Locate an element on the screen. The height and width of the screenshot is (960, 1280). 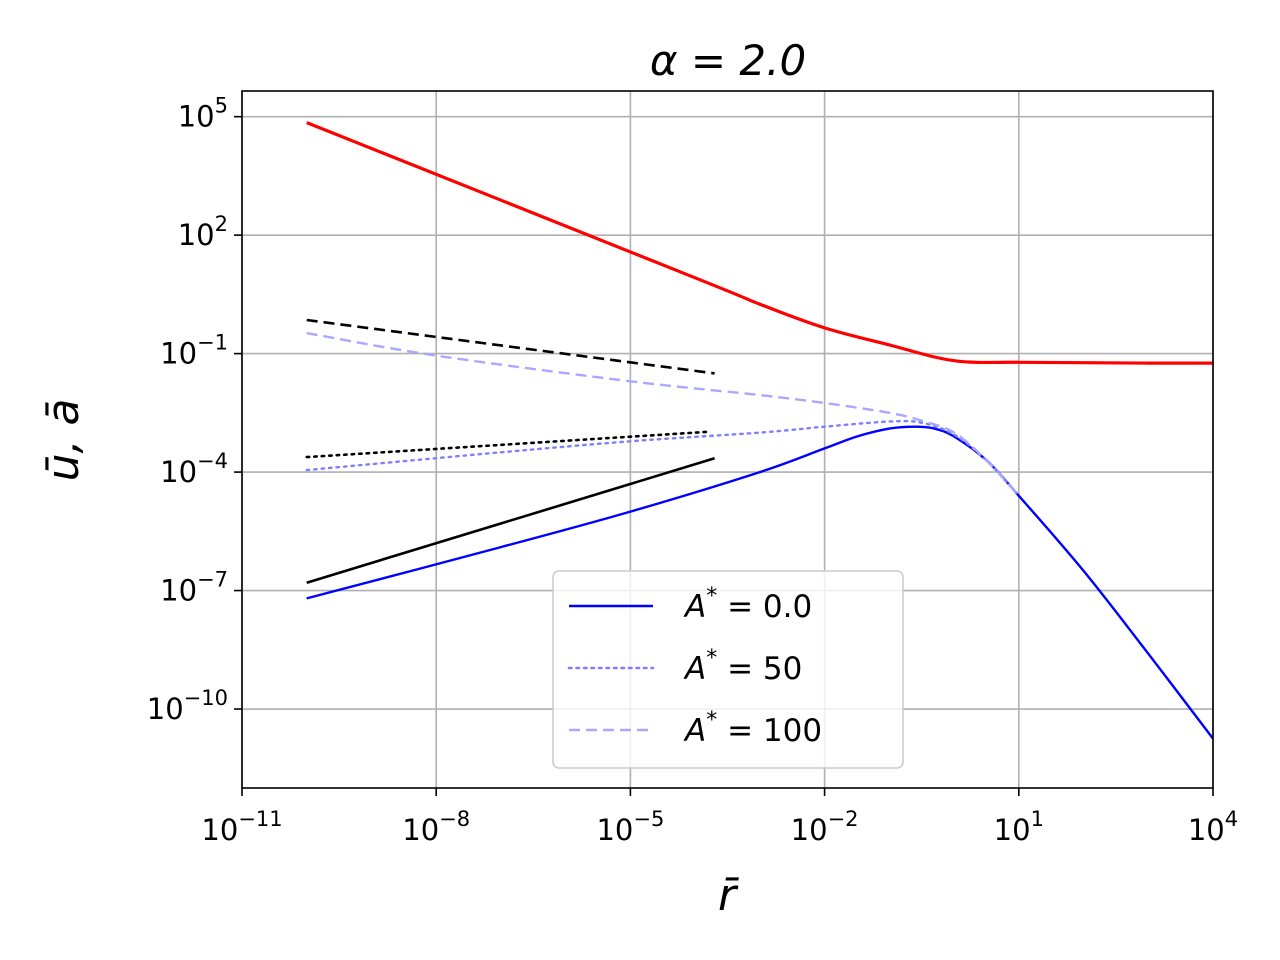
series-line-asym-dashed is located at coordinates (510, 346).